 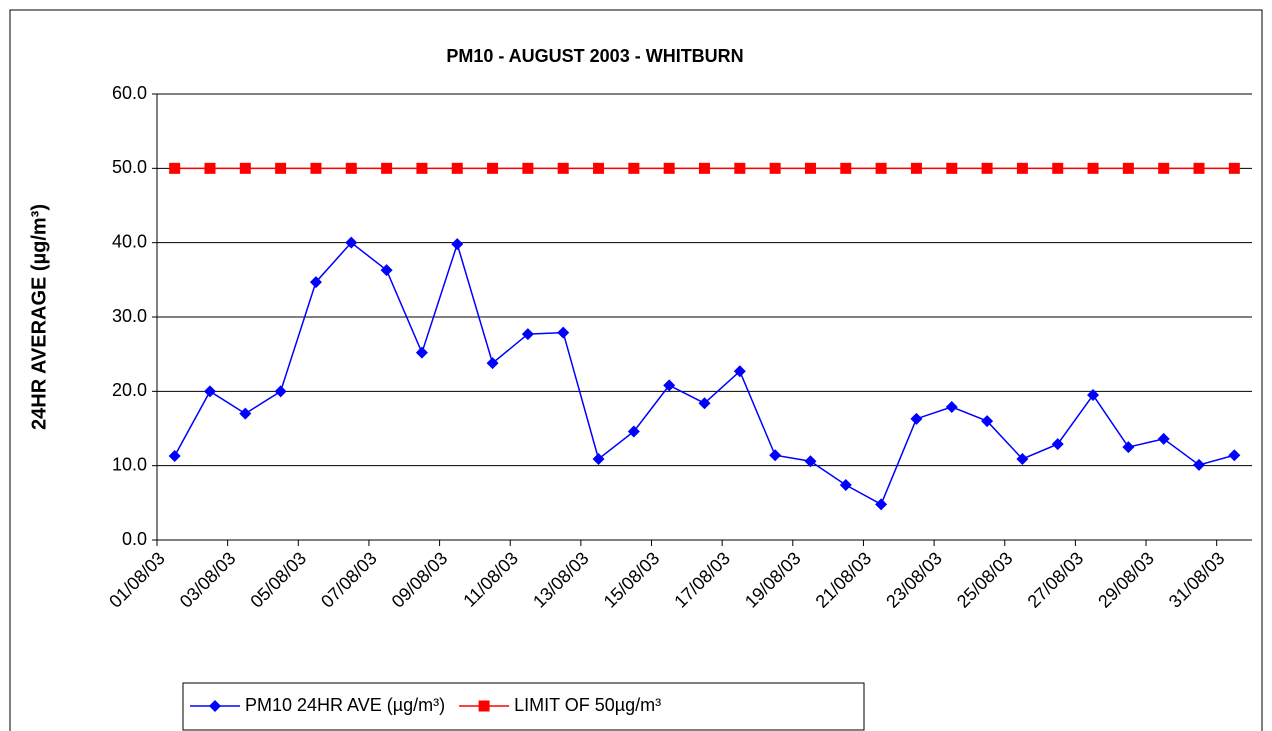 What do you see at coordinates (345, 705) in the screenshot?
I see `legend-label: PM10 24HR AVE (µg/m³)` at bounding box center [345, 705].